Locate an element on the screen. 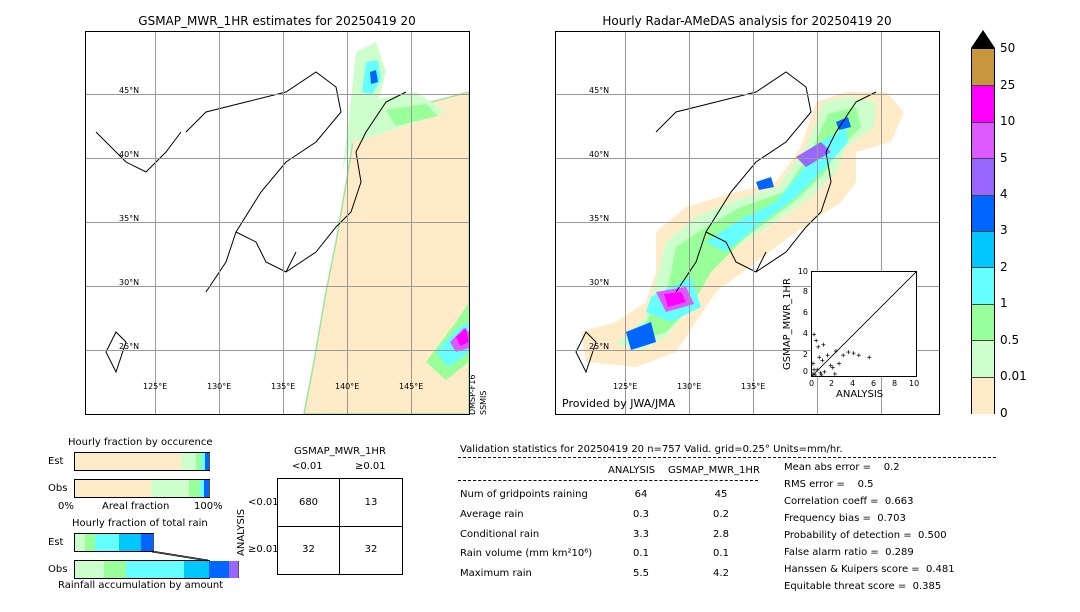  colorbar is located at coordinates (983, 222).